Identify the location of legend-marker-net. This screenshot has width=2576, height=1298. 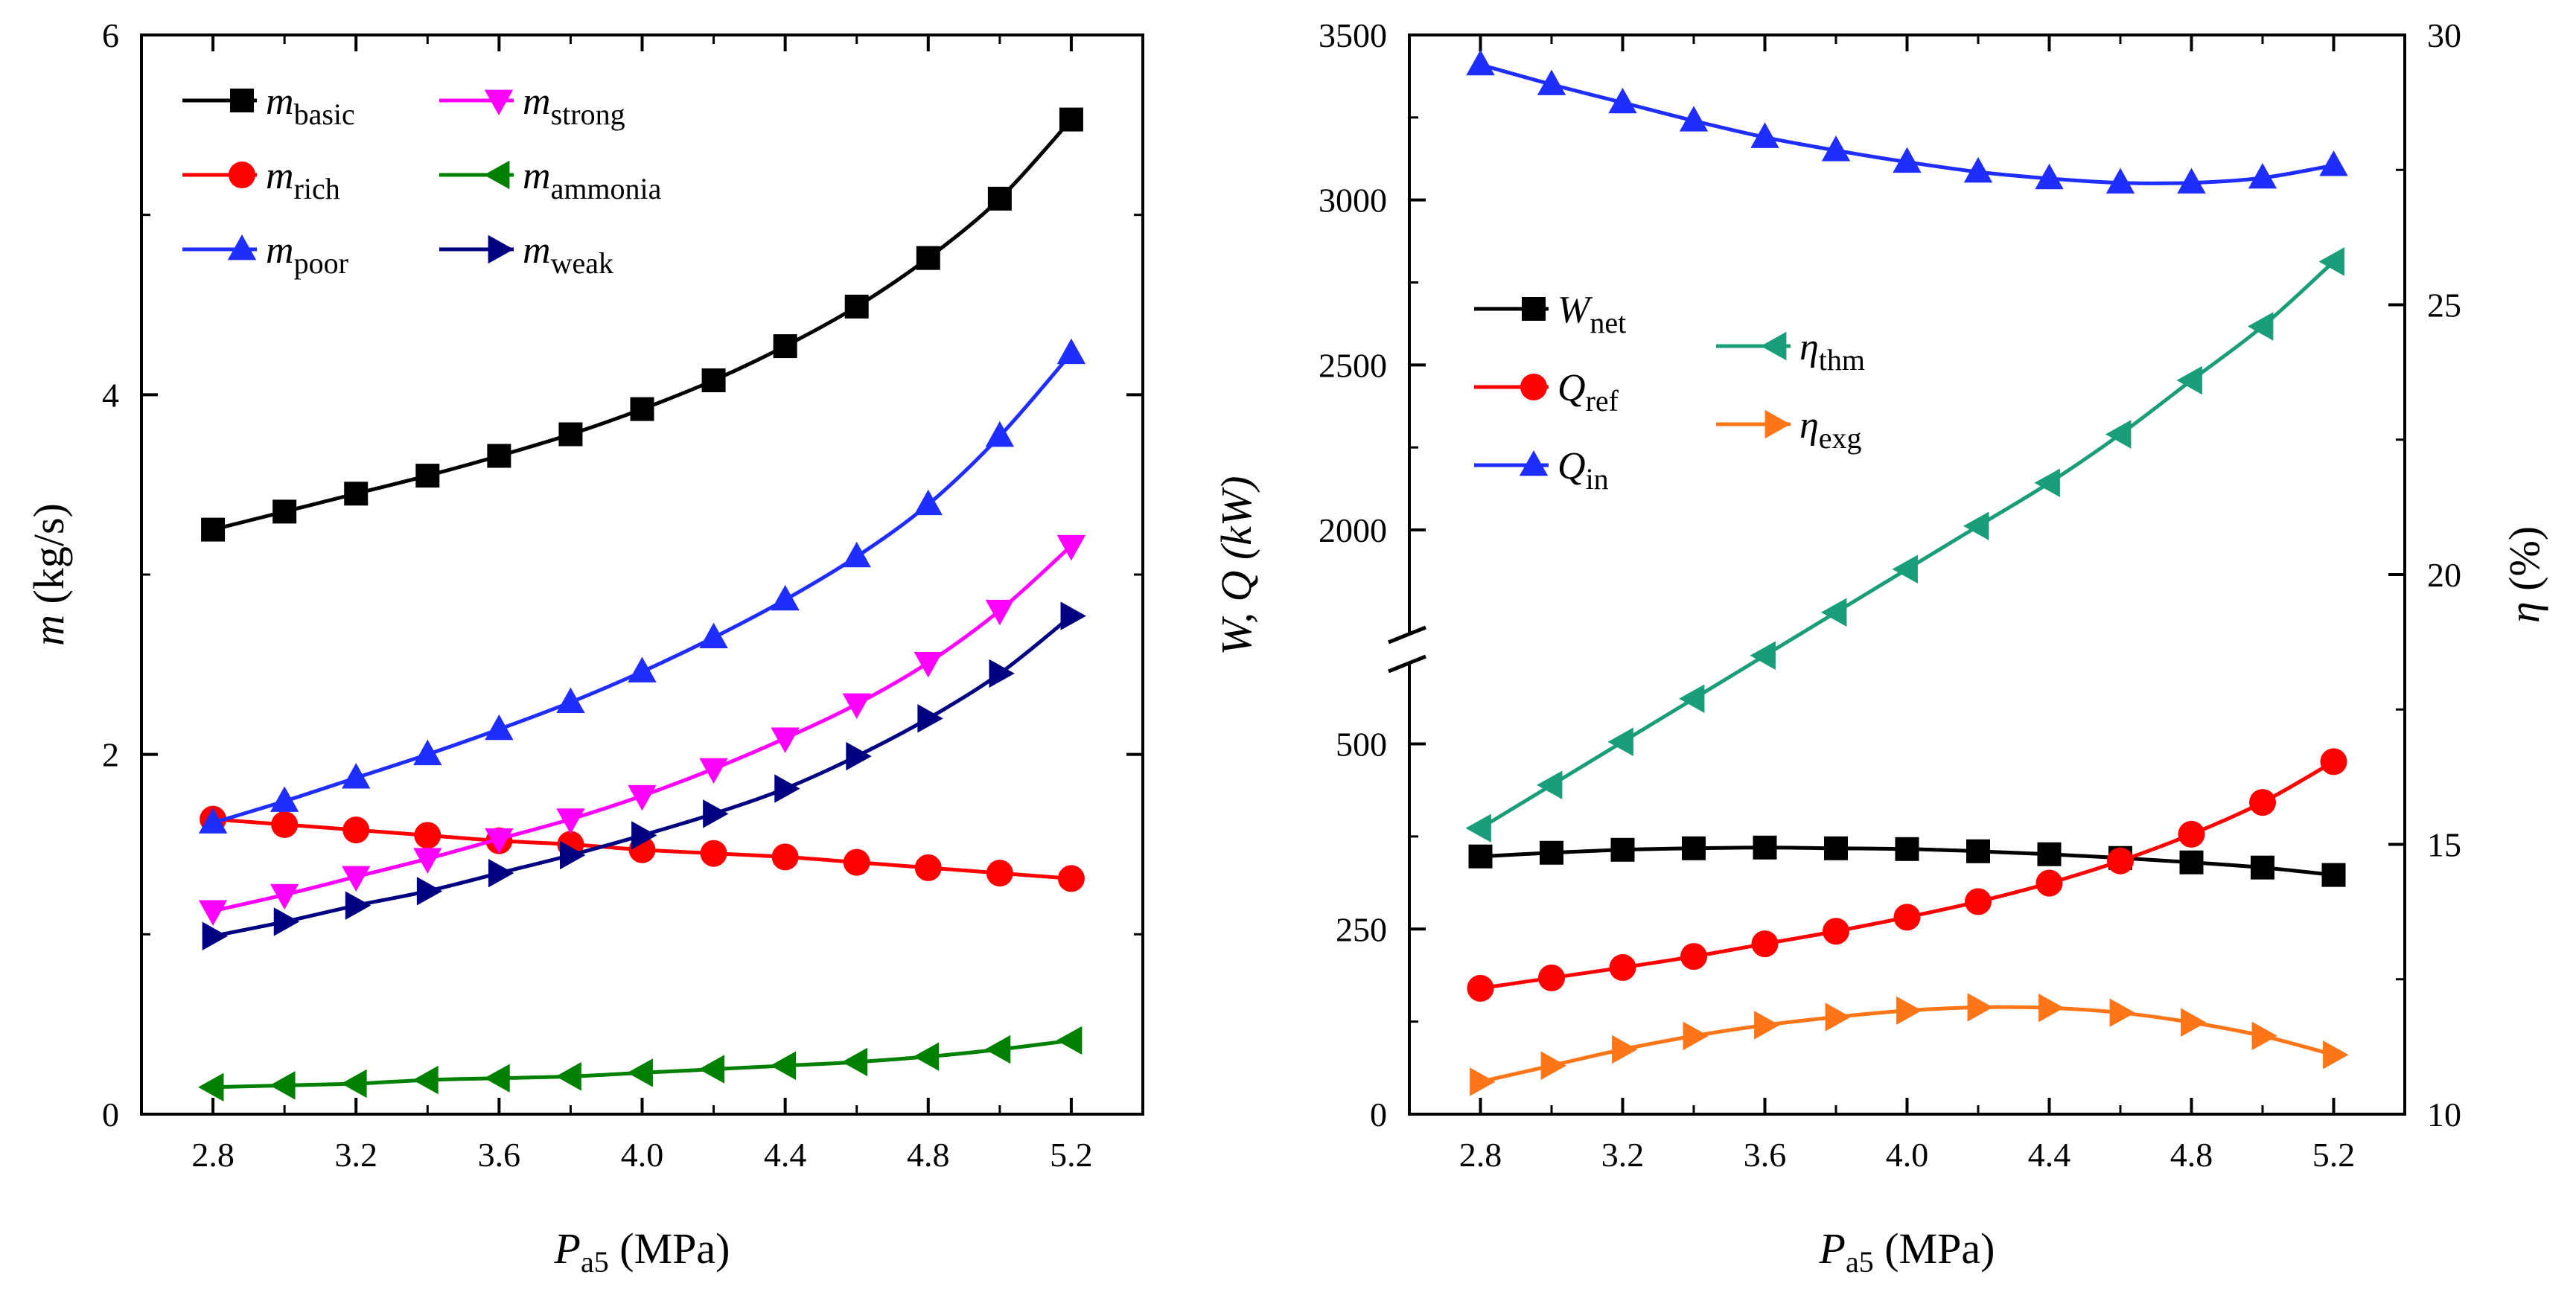
(1534, 309).